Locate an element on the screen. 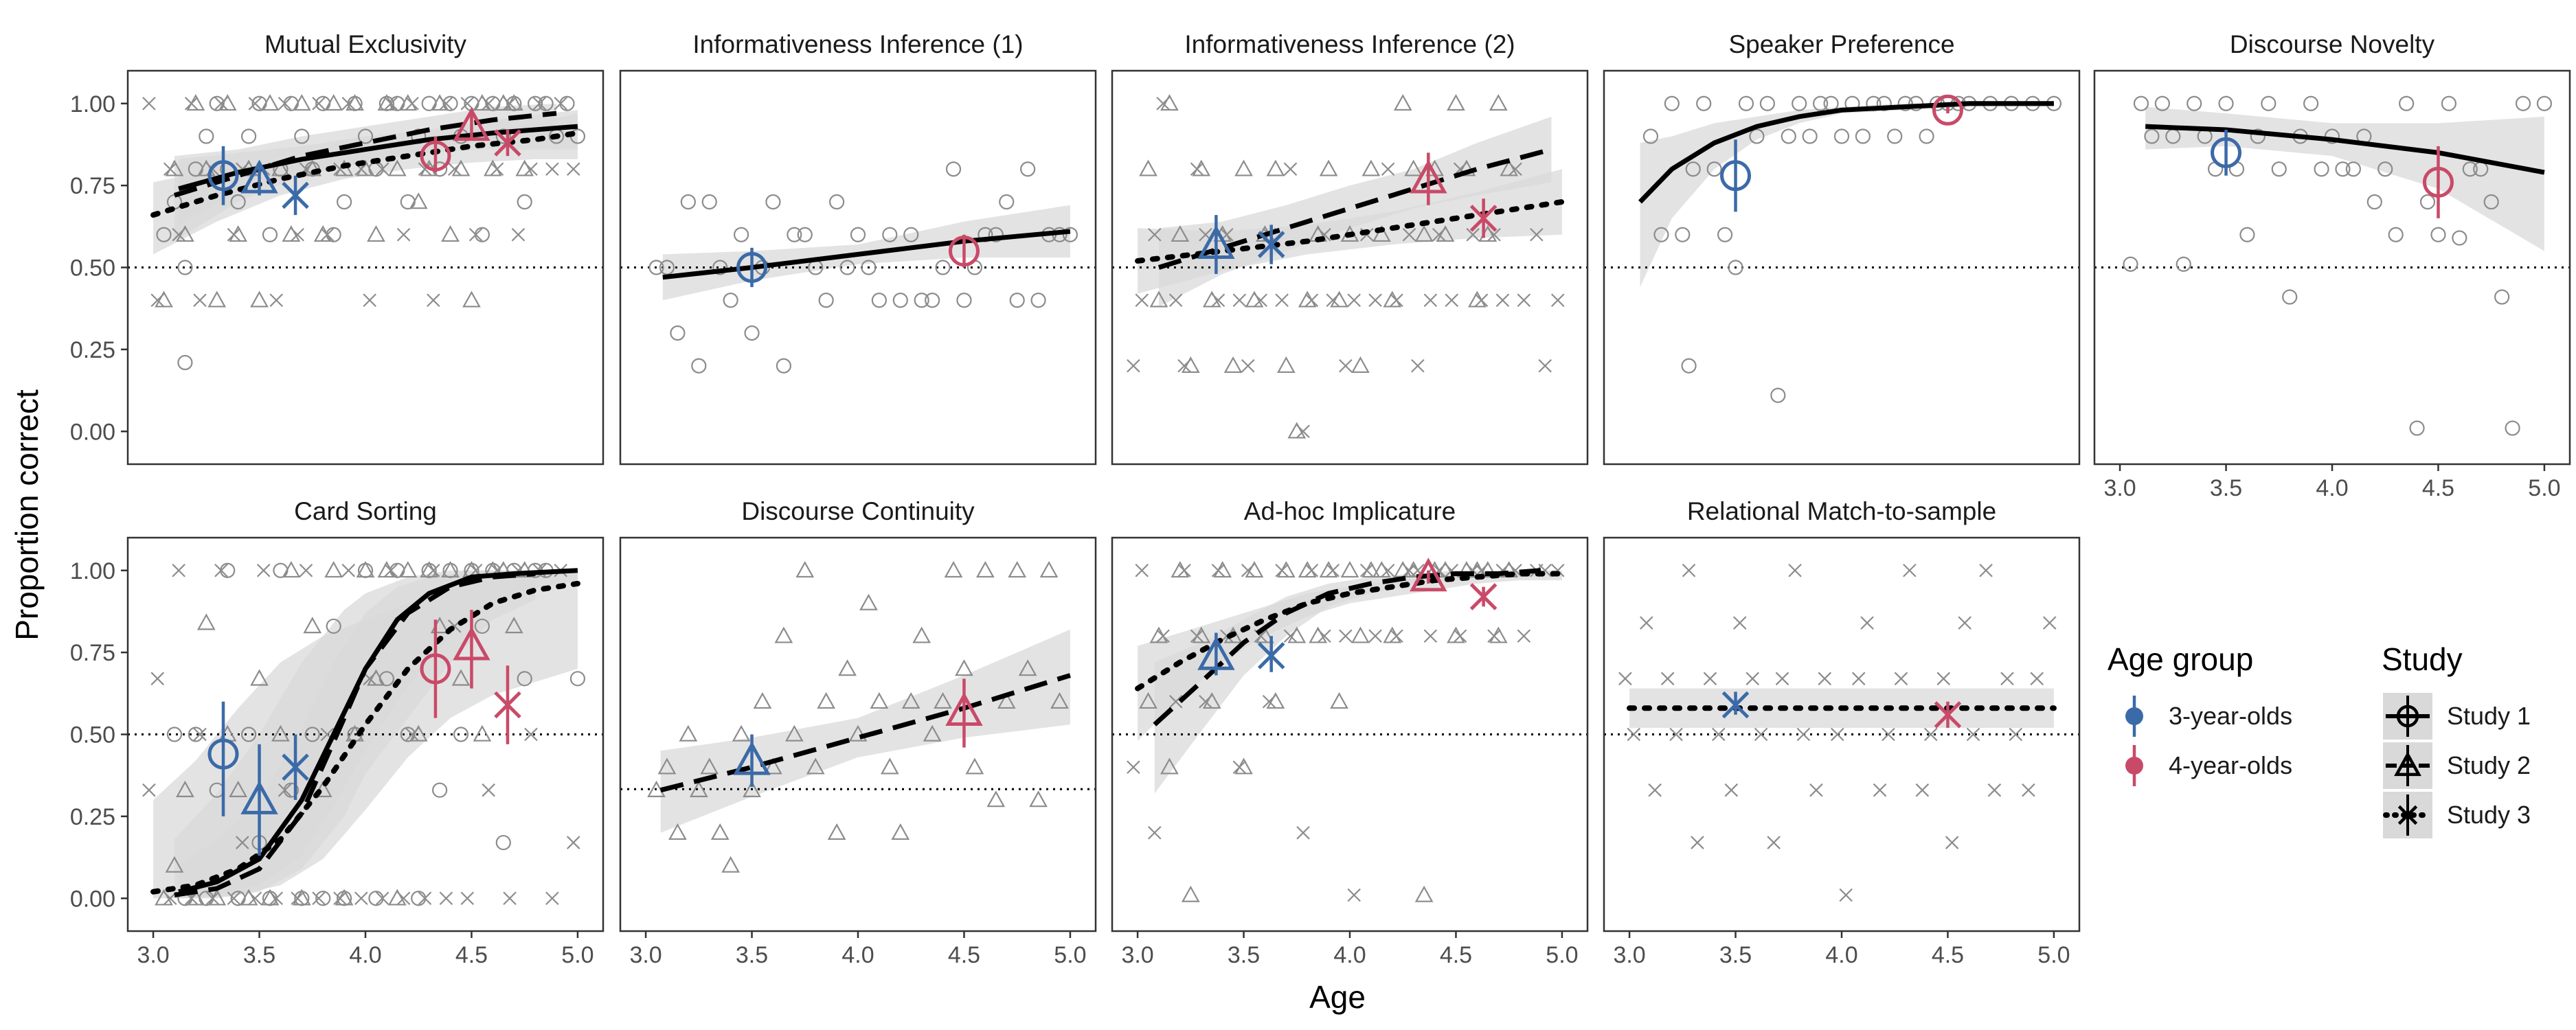 The width and height of the screenshot is (2576, 1030). panel-title: Informativeness Inference (2) is located at coordinates (1349, 44).